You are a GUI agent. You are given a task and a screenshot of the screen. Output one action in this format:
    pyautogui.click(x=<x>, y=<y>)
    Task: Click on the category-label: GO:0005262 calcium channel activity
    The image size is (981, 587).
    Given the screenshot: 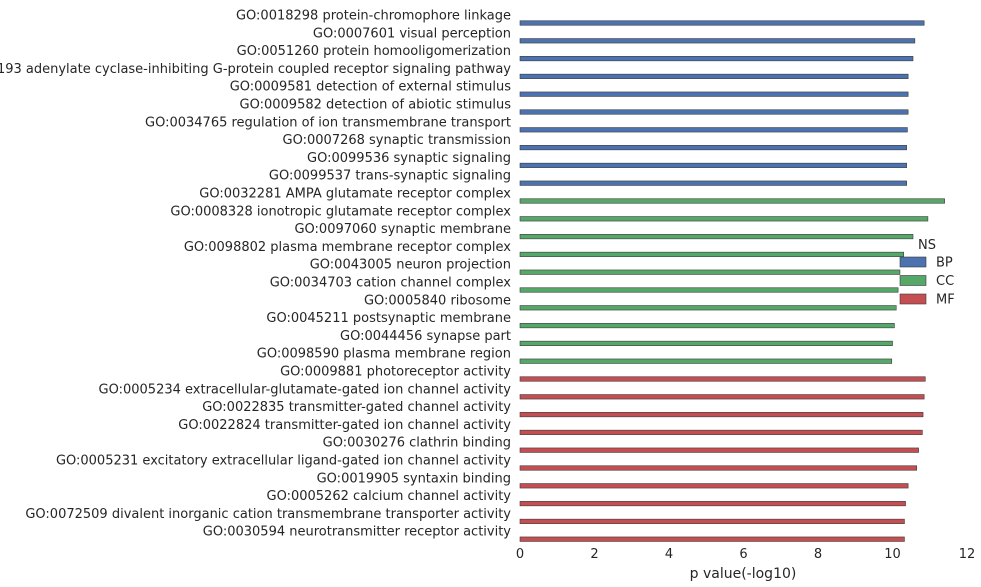 What is the action you would take?
    pyautogui.click(x=389, y=496)
    